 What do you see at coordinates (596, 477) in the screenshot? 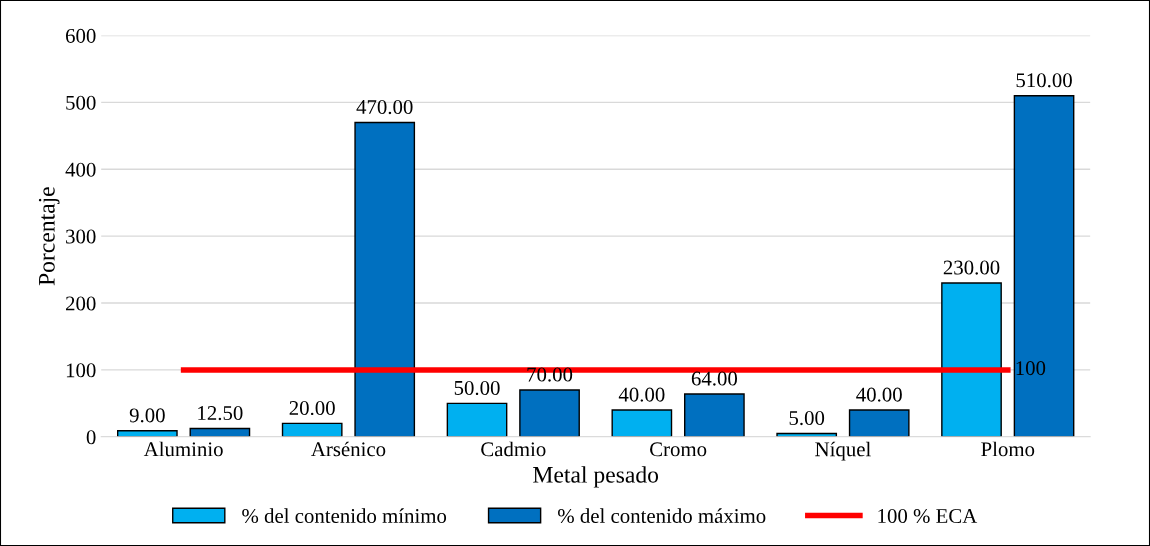
I see `x-axis-title: Metal pesado` at bounding box center [596, 477].